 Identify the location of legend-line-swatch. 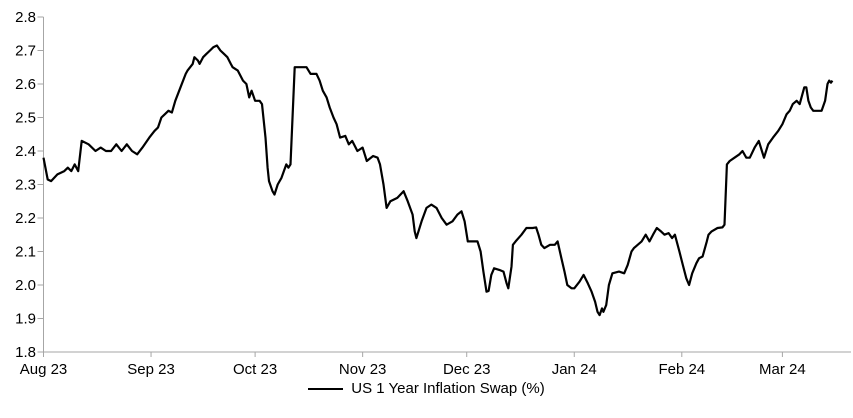
(326, 388).